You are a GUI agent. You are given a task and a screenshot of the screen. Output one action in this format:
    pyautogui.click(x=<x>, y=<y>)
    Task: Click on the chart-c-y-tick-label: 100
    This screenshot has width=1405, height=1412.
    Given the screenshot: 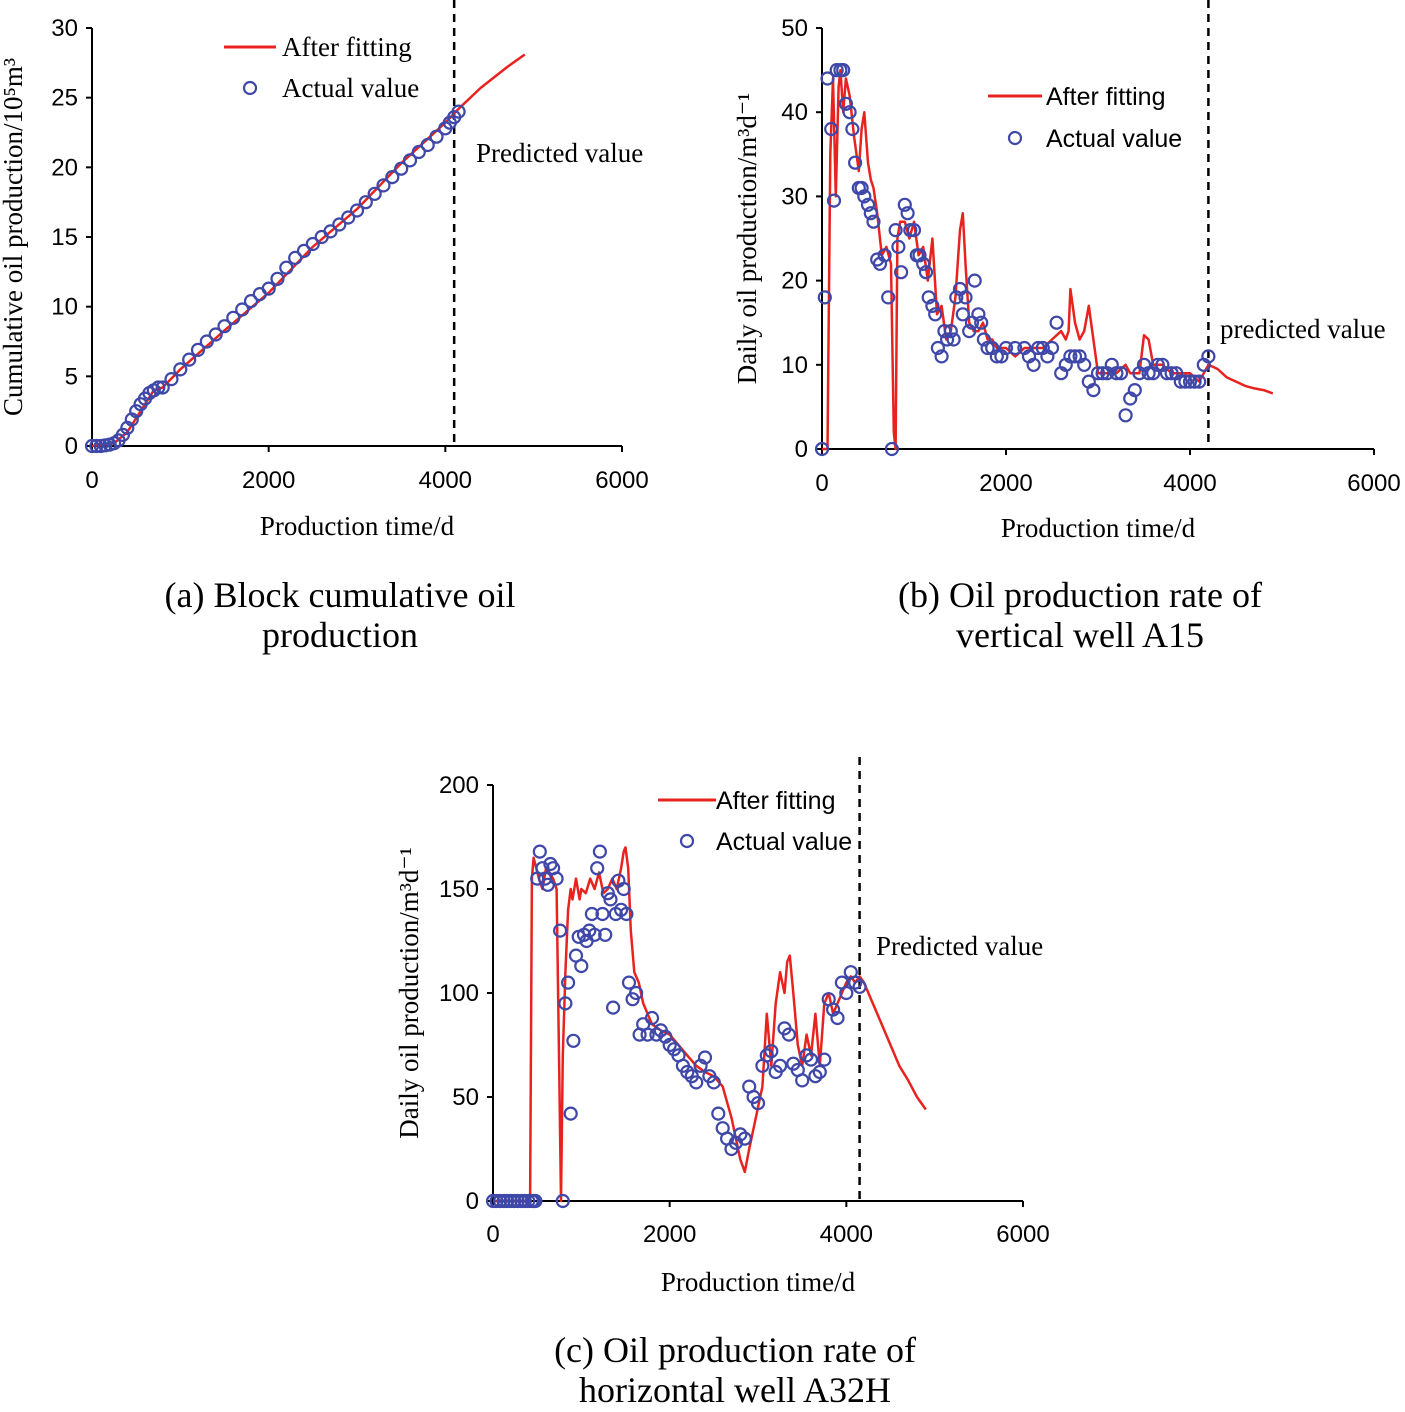 What is the action you would take?
    pyautogui.click(x=459, y=993)
    